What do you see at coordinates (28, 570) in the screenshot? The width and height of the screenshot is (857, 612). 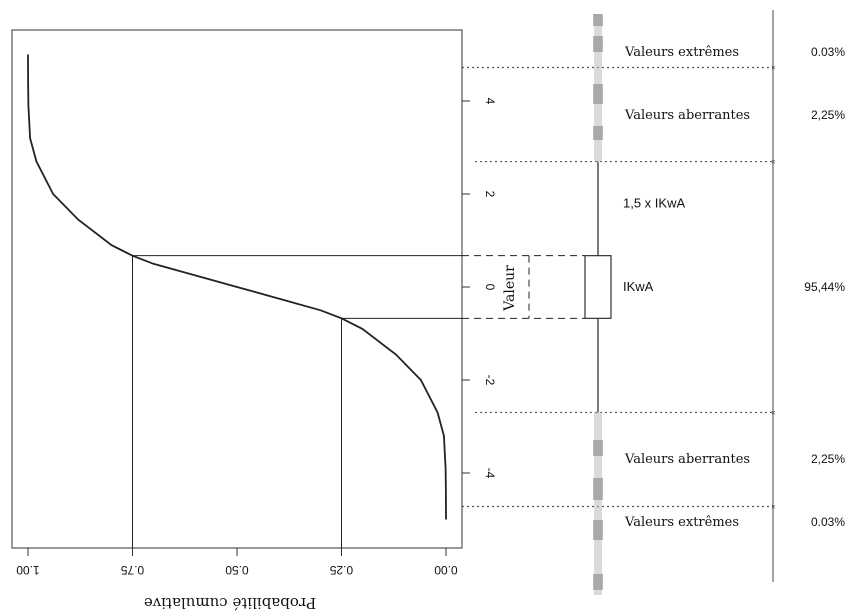 I see `x-tick-label: 1.00` at bounding box center [28, 570].